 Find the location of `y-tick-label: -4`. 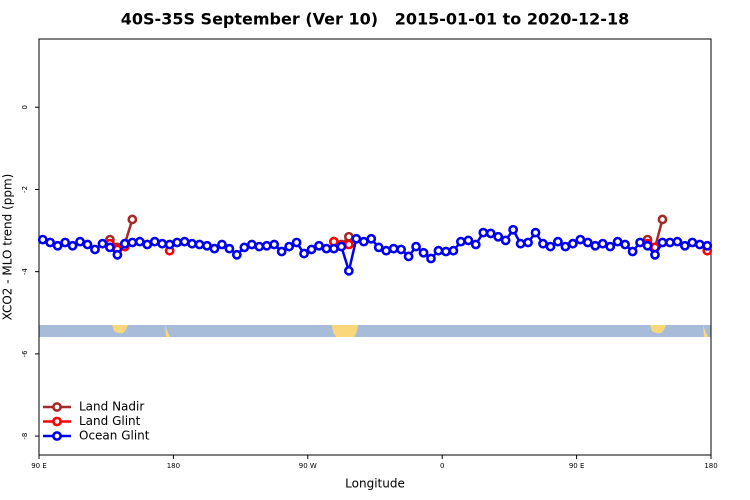

y-tick-label: -4 is located at coordinates (25, 272).